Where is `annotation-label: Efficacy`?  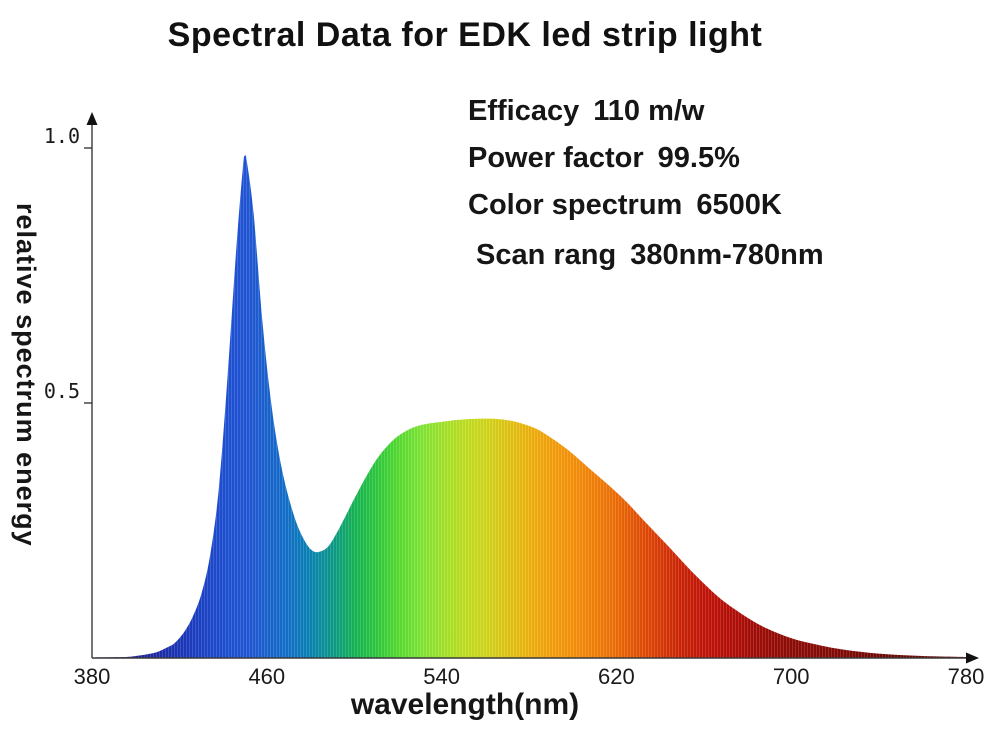
annotation-label: Efficacy is located at coordinates (524, 111).